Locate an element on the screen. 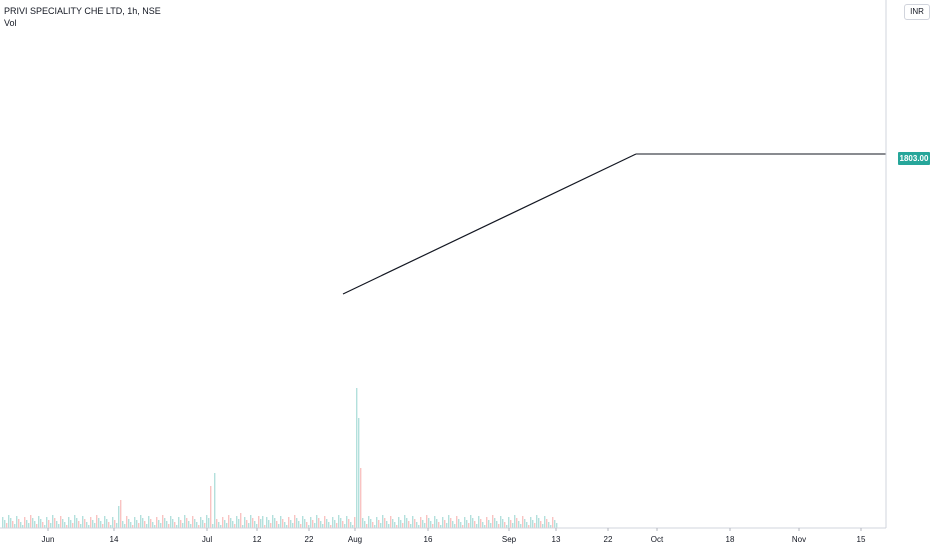 Image resolution: width=932 pixels, height=550 pixels. currency-badge: INR is located at coordinates (917, 12).